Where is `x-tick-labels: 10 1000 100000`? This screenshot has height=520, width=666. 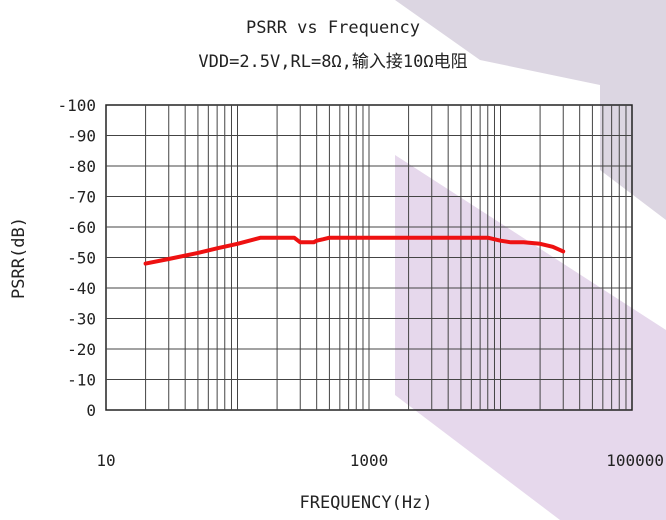
x-tick-labels: 10 1000 100000 is located at coordinates (380, 460).